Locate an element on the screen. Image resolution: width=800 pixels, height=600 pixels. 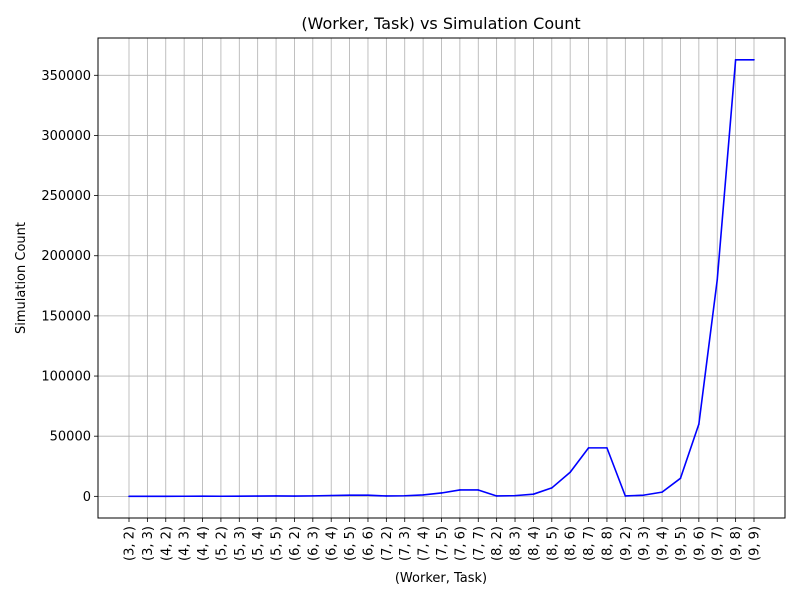
y-tick-label: 250000 is located at coordinates (66, 196).